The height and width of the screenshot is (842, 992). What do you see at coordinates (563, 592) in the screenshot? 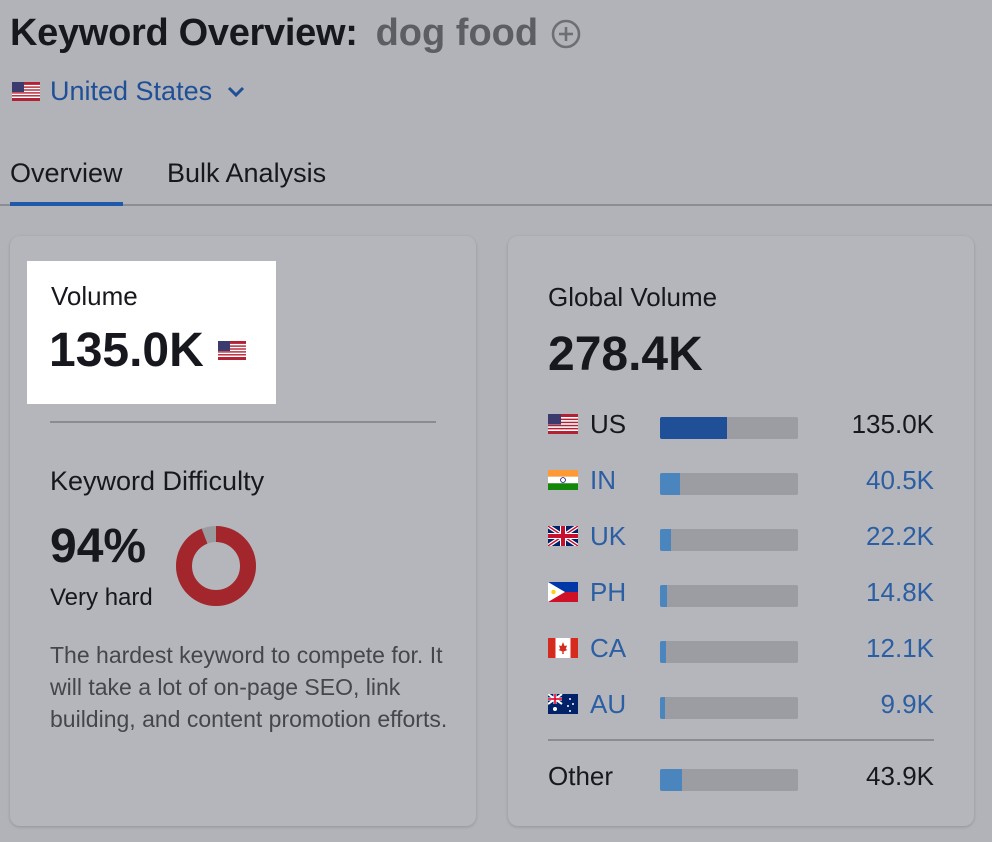
I see `philippines-flag-icon` at bounding box center [563, 592].